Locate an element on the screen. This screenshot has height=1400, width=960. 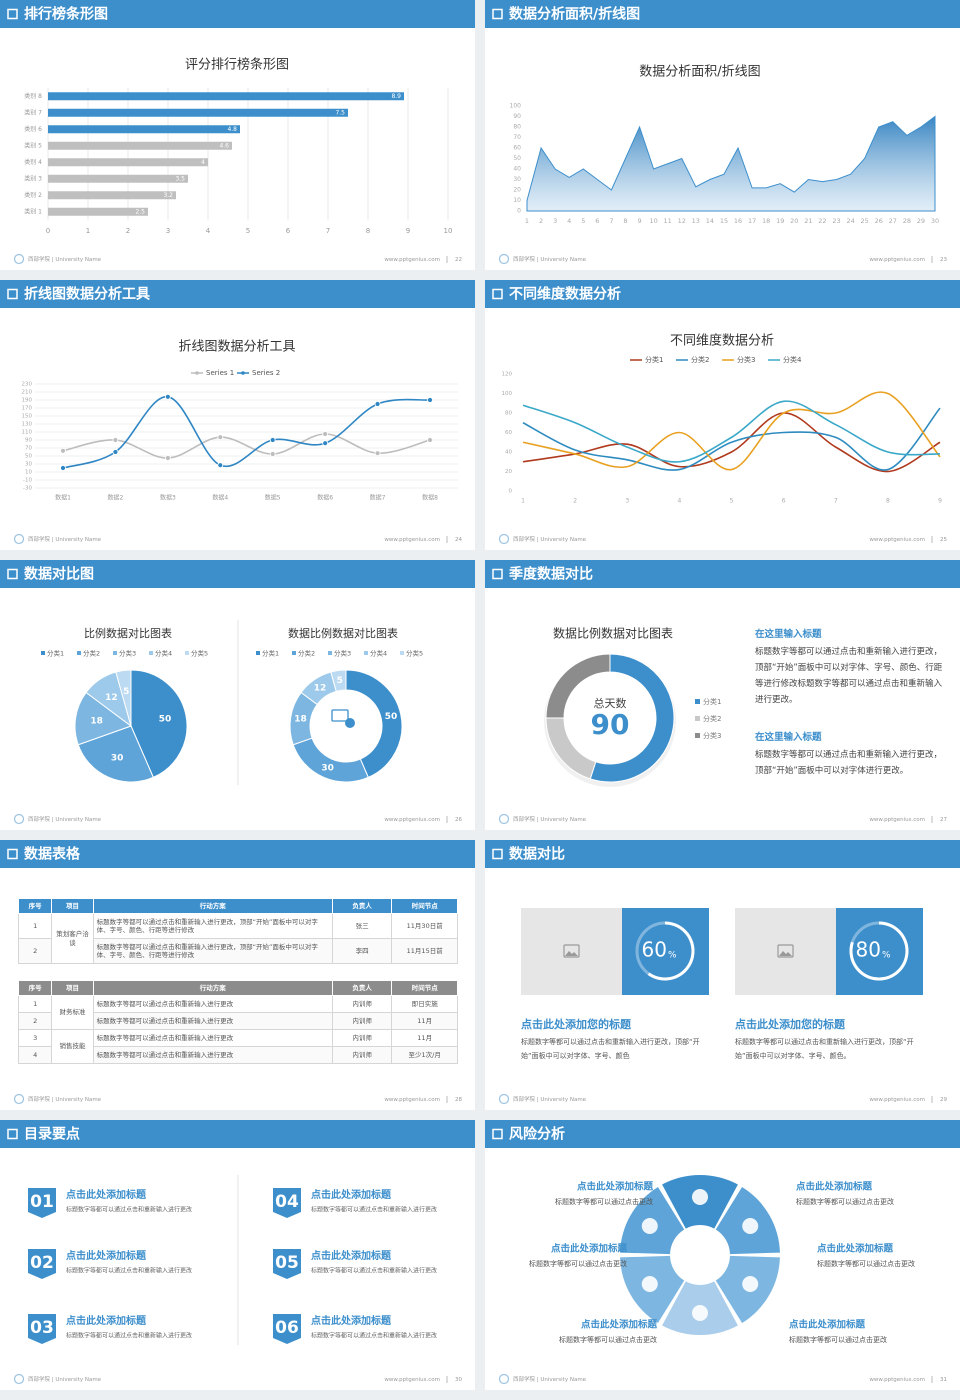
x-tick-label: 2 is located at coordinates (575, 501).